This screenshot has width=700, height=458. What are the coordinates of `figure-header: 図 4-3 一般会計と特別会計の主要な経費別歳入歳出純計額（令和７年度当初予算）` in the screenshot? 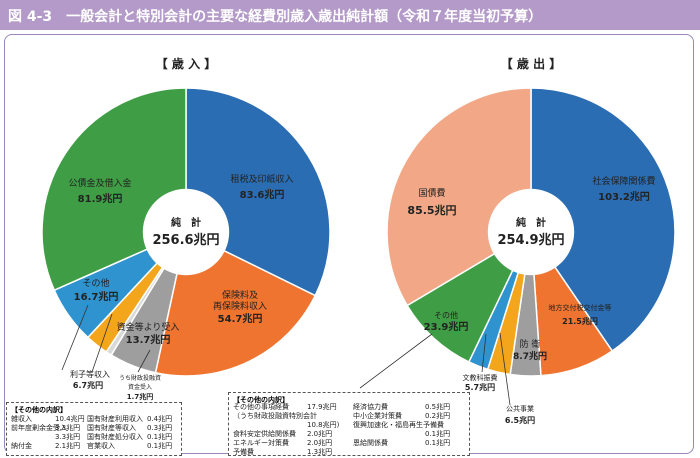 It's located at (350, 15).